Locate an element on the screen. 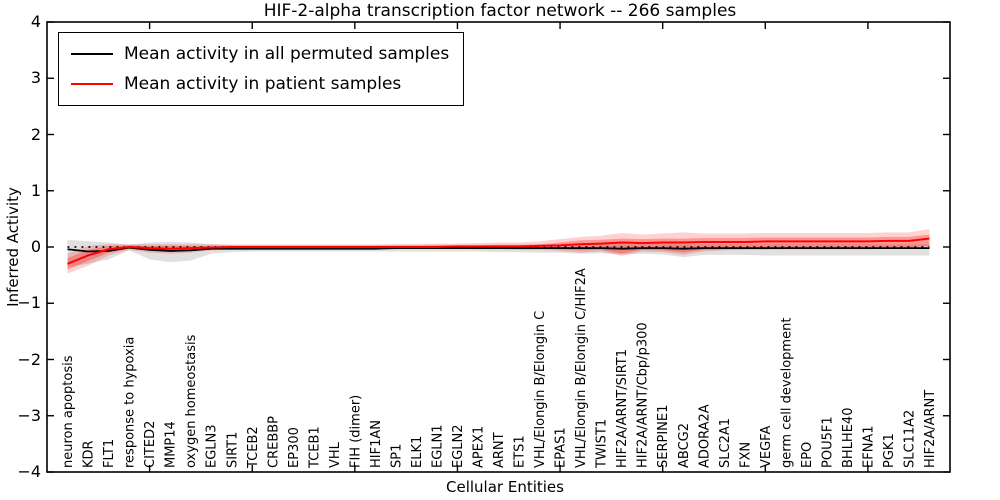  x-tick-label: KDR is located at coordinates (89, 454).